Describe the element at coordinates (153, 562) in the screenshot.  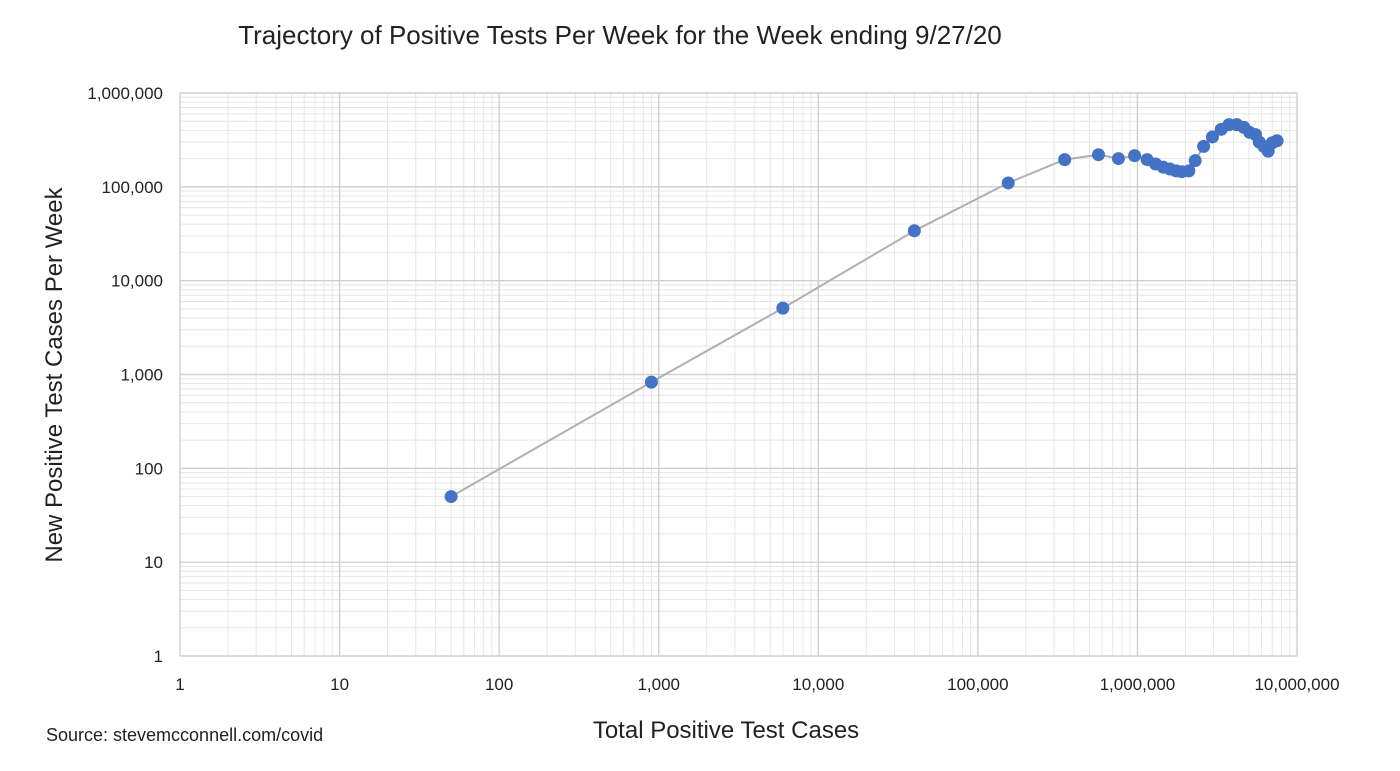
I see `y-tick-label: 10` at that location.